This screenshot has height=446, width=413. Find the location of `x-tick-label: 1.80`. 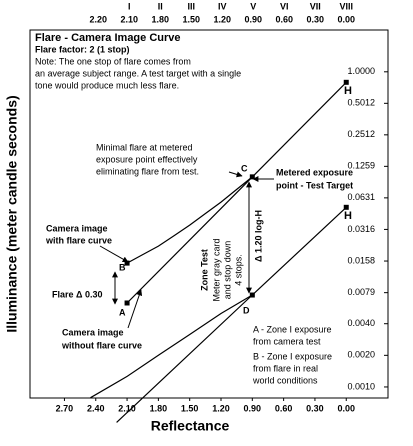

x-tick-label: 1.80 is located at coordinates (159, 408).